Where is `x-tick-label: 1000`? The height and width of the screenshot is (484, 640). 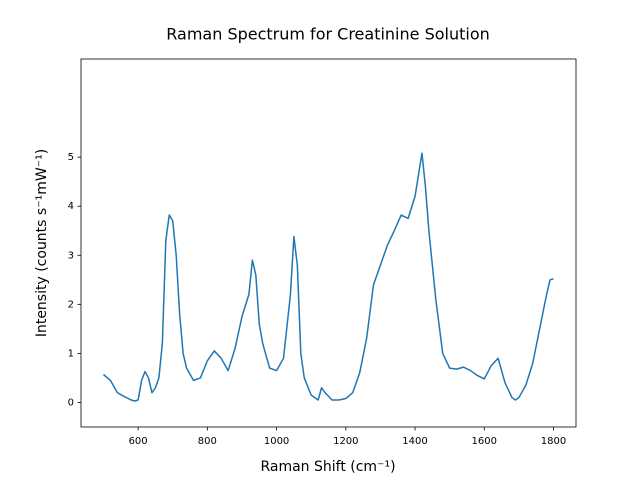
x-tick-label: 1000 is located at coordinates (276, 441).